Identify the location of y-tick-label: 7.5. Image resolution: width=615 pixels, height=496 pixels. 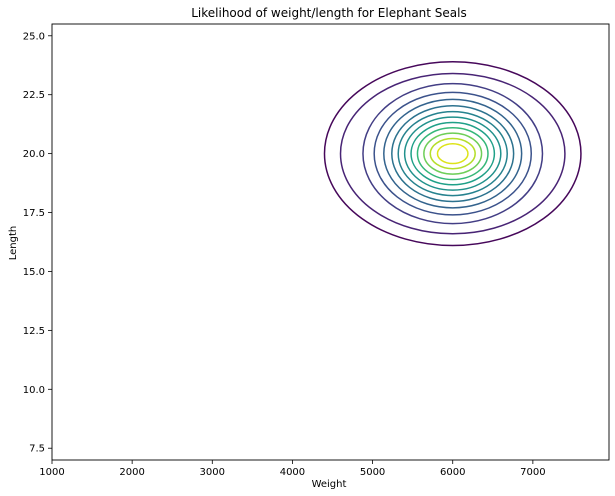
(37, 449).